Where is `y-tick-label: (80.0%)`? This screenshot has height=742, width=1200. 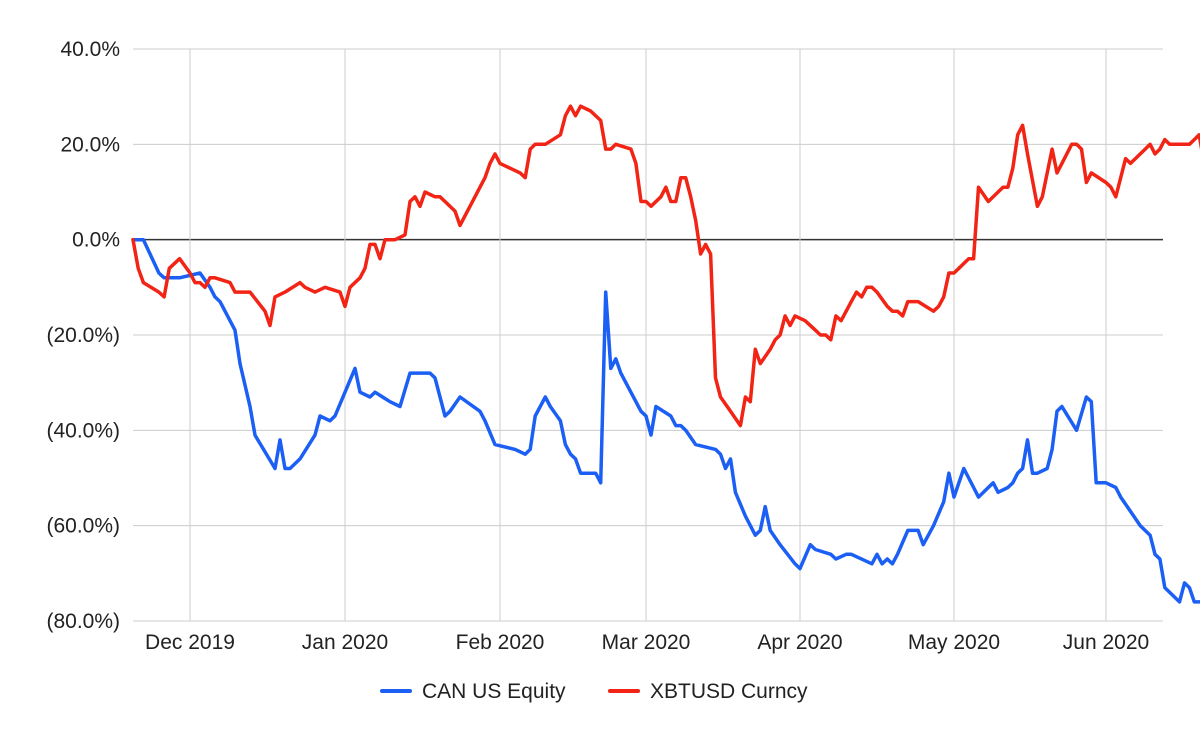
y-tick-label: (80.0%) is located at coordinates (83, 621).